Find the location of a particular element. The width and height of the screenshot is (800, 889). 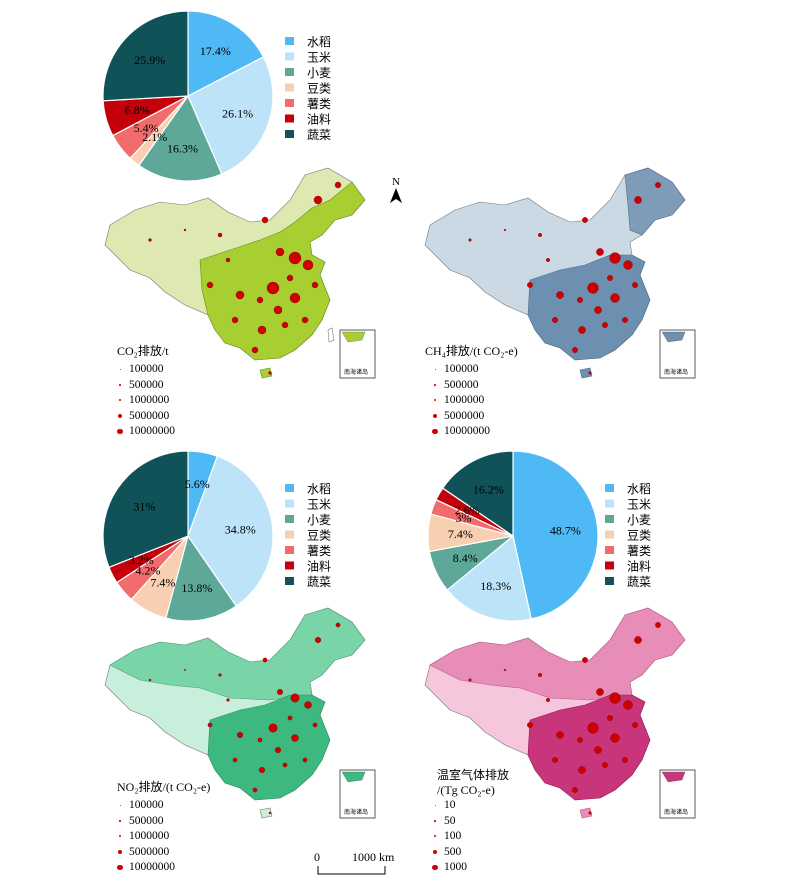

north-label: N is located at coordinates (396, 182).